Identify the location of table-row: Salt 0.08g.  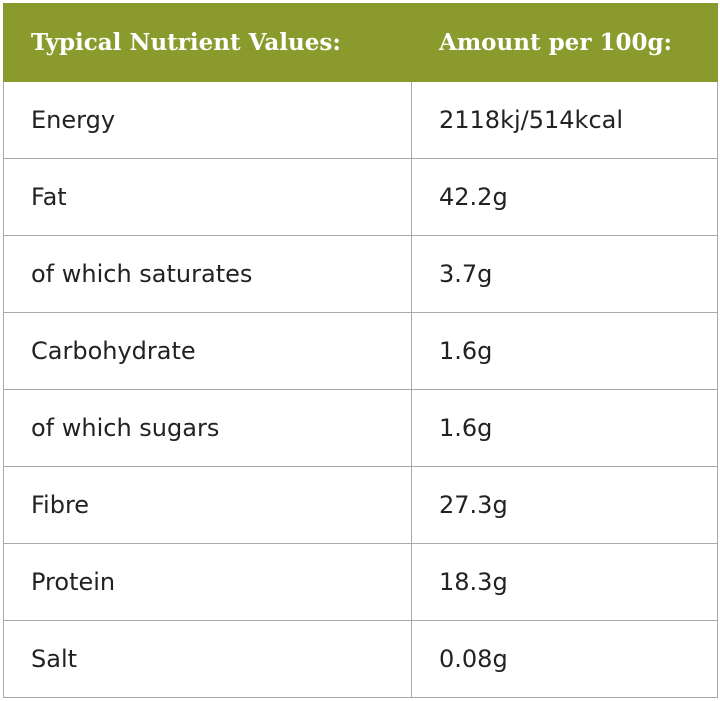
(360, 659).